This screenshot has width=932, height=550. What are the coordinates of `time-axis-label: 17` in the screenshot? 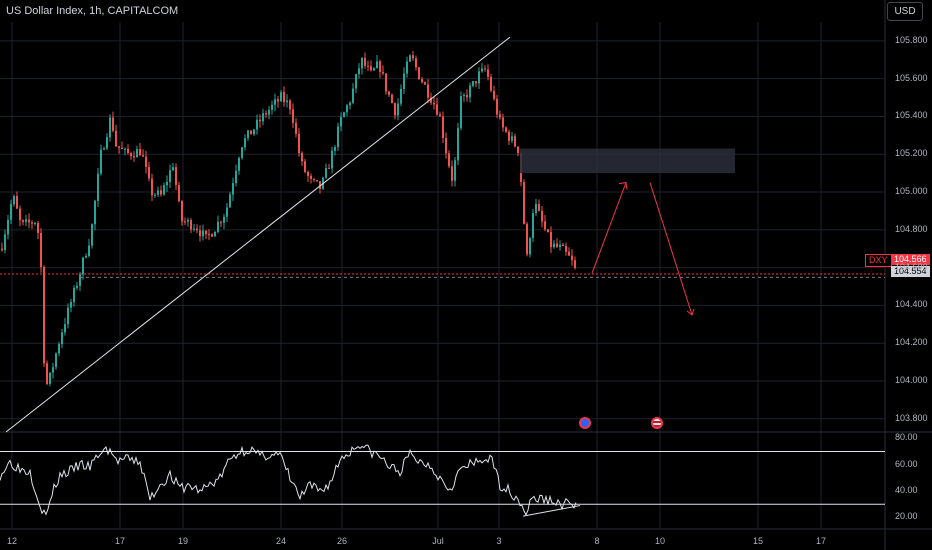 It's located at (120, 541).